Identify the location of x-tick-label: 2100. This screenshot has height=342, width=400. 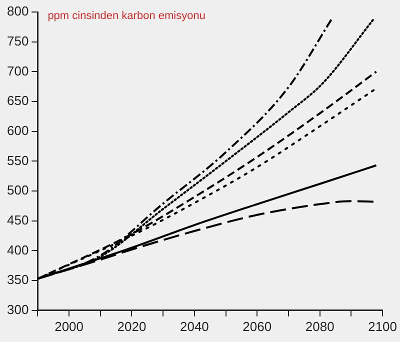
(382, 326).